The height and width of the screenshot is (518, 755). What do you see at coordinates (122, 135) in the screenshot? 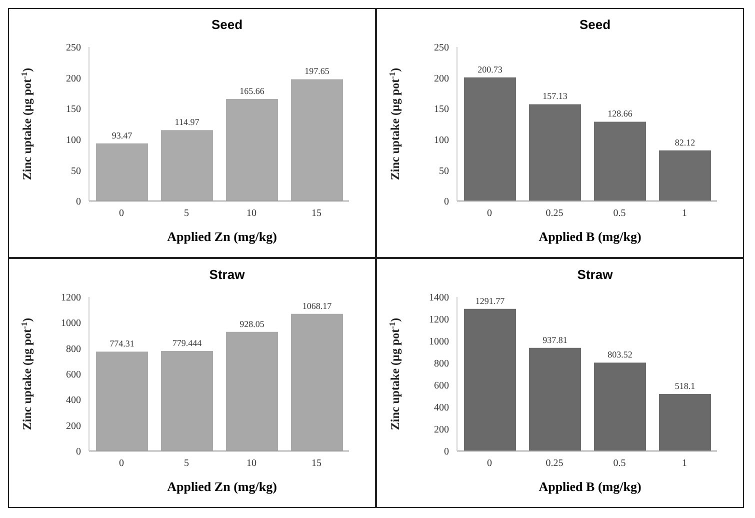
I see `data-label: 93.47` at bounding box center [122, 135].